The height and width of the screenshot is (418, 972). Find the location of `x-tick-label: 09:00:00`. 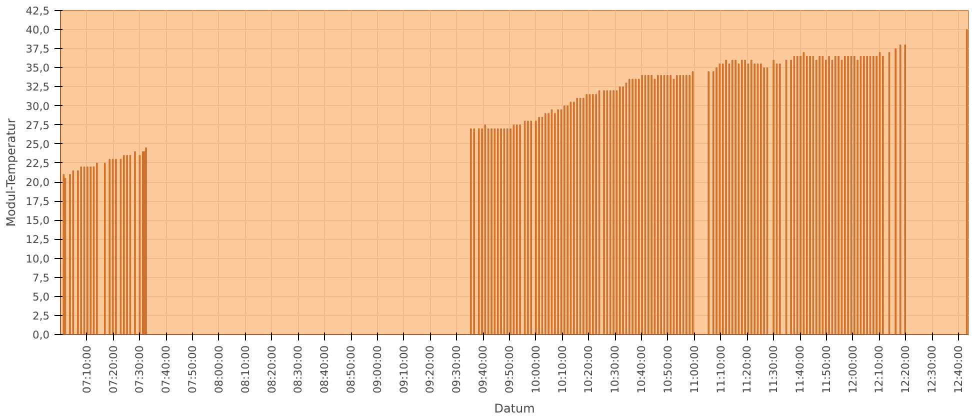

x-tick-label: 09:00:00 is located at coordinates (377, 369).